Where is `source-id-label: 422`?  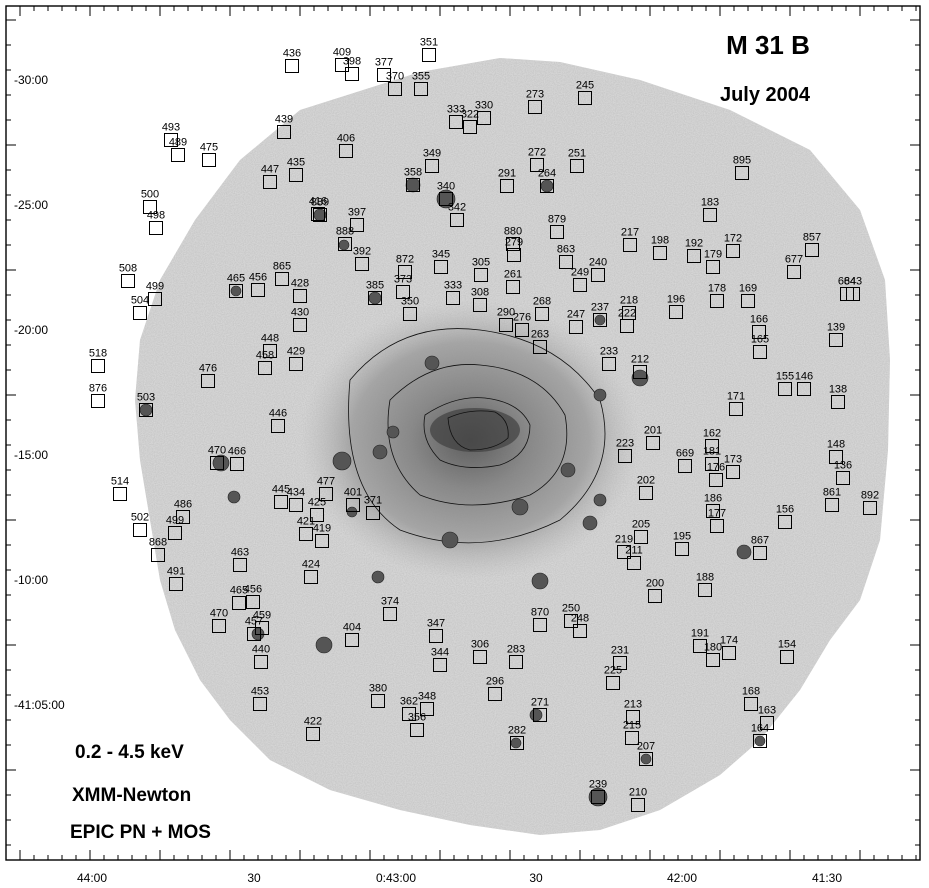
source-id-label: 422 is located at coordinates (313, 722).